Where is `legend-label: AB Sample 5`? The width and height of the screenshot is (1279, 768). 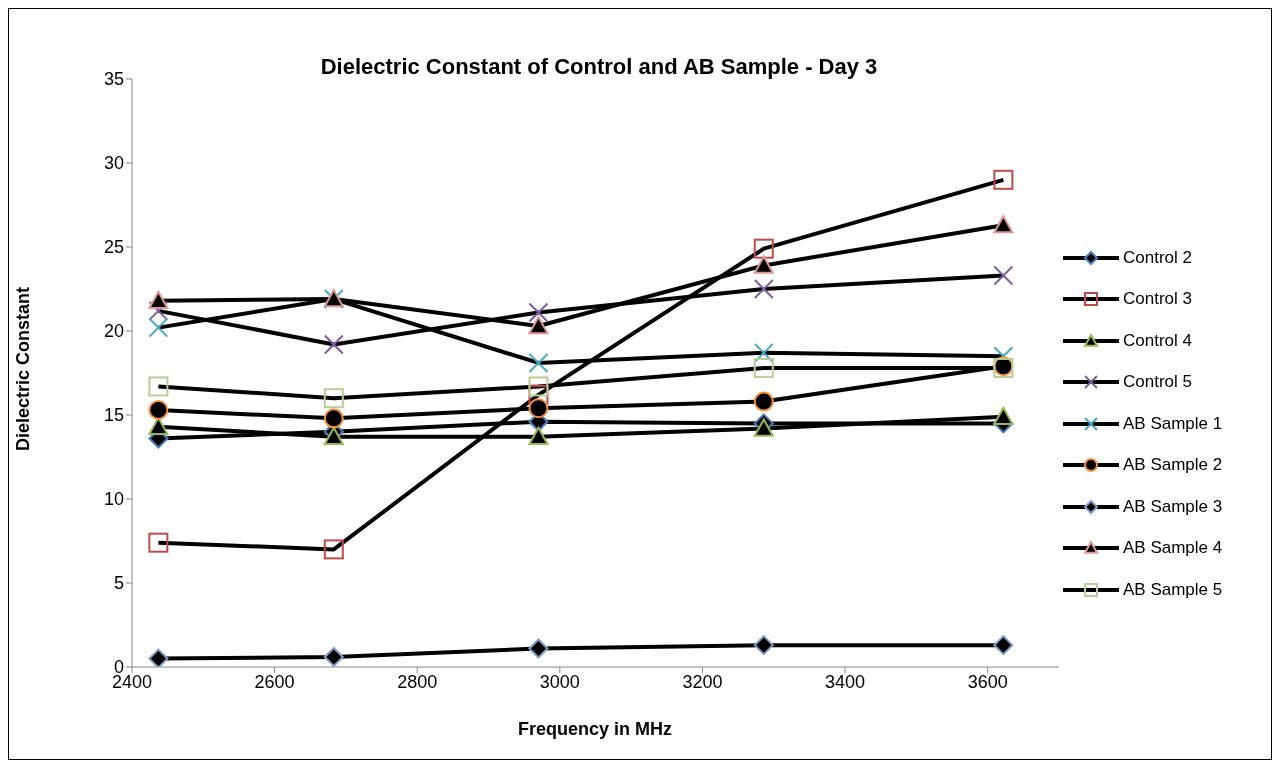 legend-label: AB Sample 5 is located at coordinates (1173, 589).